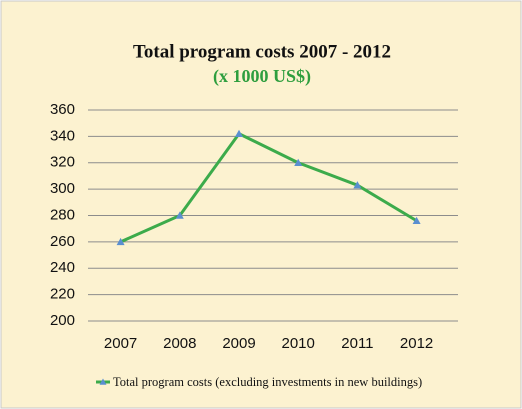 The height and width of the screenshot is (409, 522). Describe the element at coordinates (262, 51) in the screenshot. I see `chart-title: Total program costs 2007 - 2012` at that location.